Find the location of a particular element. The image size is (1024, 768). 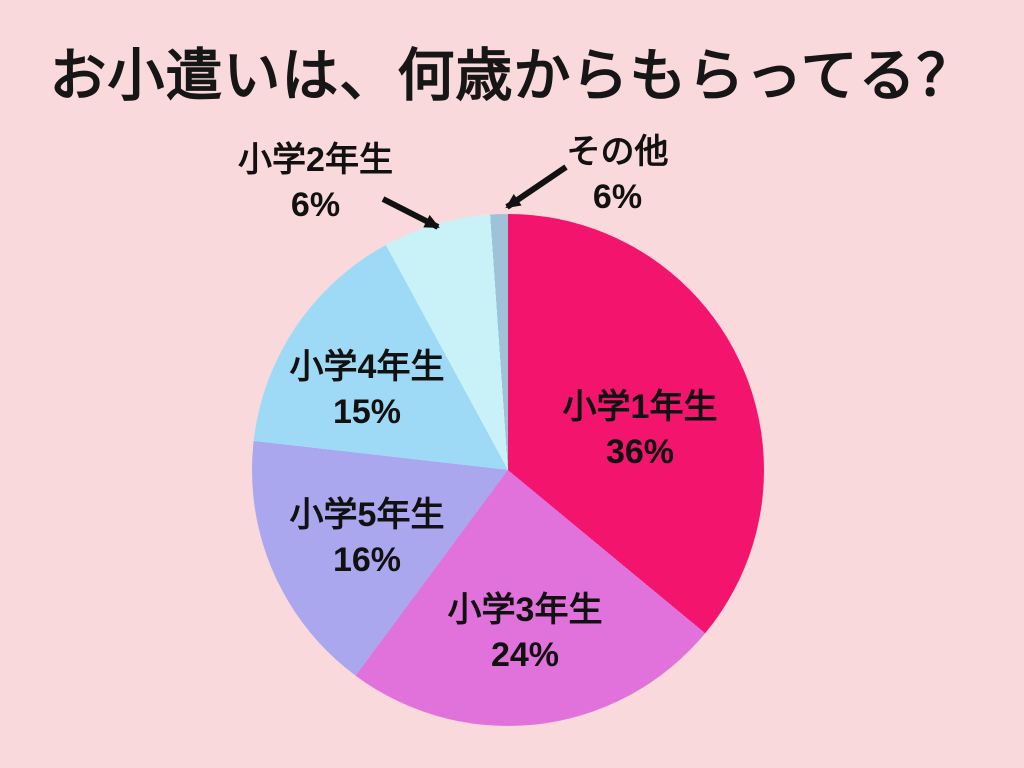

slice-label-grade4: 小学4年生 15% is located at coordinates (367, 390).